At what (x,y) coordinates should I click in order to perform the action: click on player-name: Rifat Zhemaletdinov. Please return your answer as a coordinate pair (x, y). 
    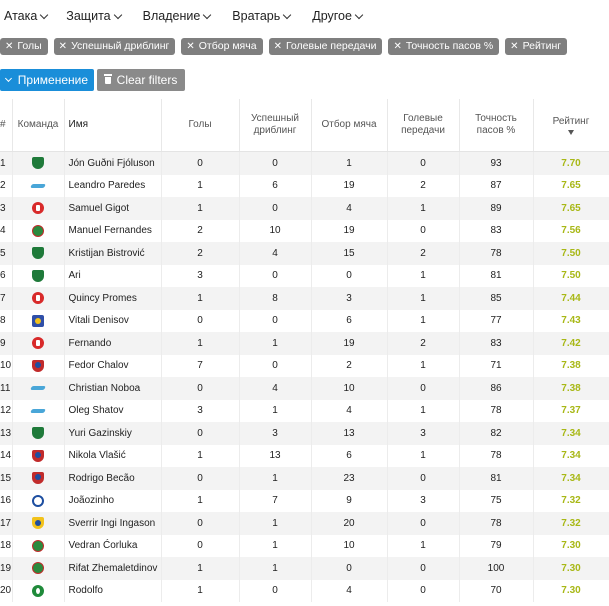
    Looking at the image, I should click on (113, 568).